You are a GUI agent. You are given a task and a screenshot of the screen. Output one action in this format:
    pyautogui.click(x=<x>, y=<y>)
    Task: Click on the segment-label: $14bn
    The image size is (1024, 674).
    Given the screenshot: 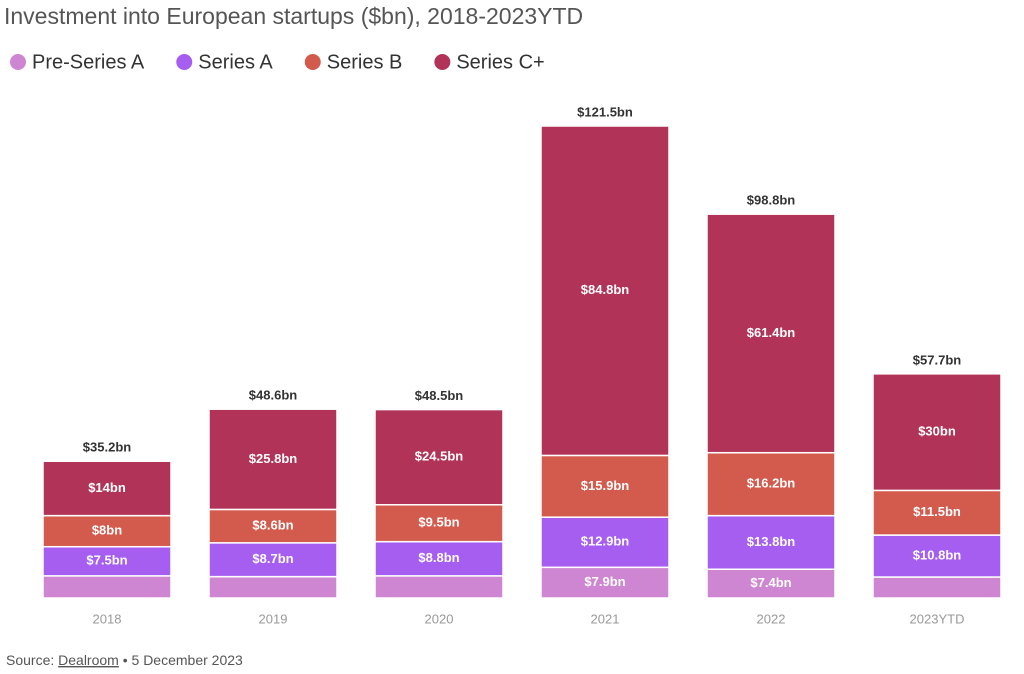 What is the action you would take?
    pyautogui.click(x=107, y=487)
    